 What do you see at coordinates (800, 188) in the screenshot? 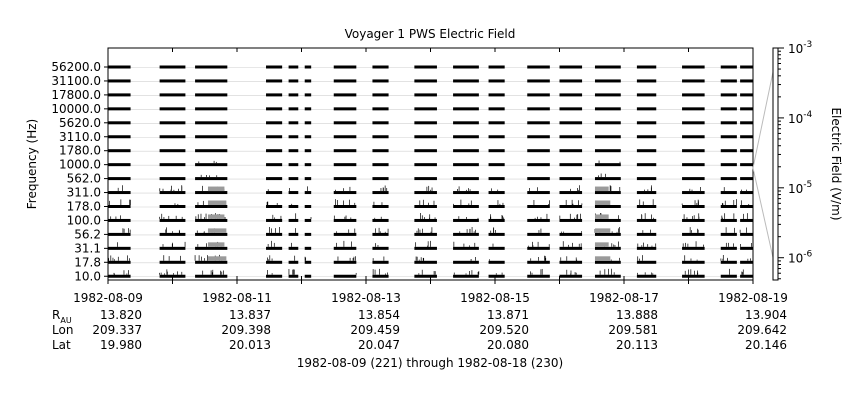
I see `colorbar-tick-label: 10-5` at bounding box center [800, 188].